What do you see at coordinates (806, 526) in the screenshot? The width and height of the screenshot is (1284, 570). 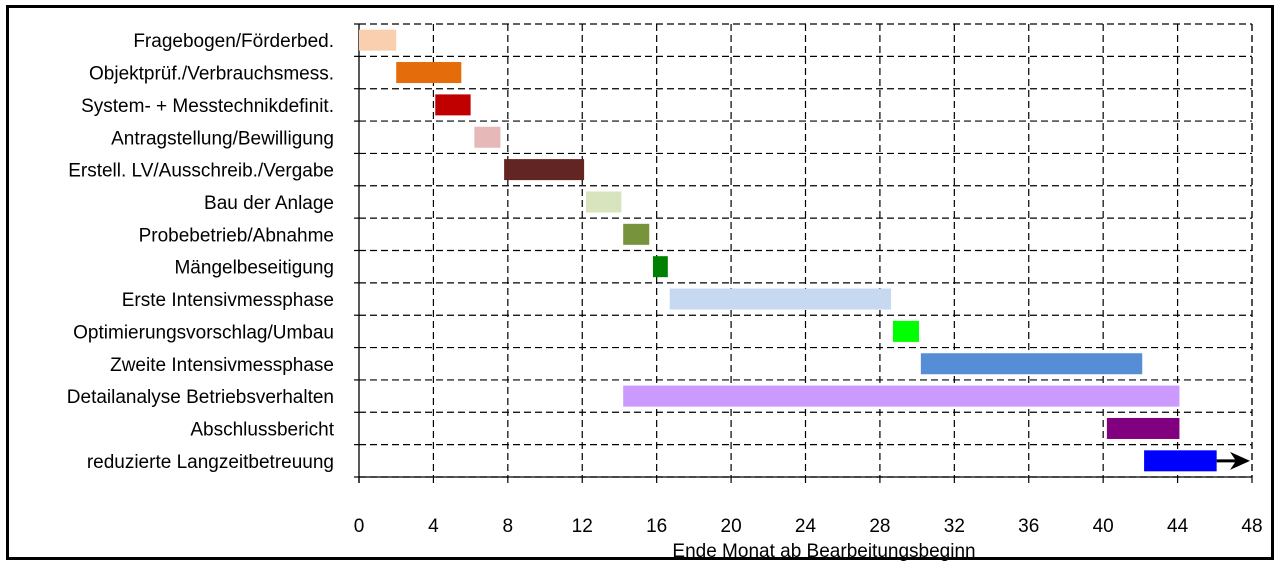 I see `x-tick-label: 24` at bounding box center [806, 526].